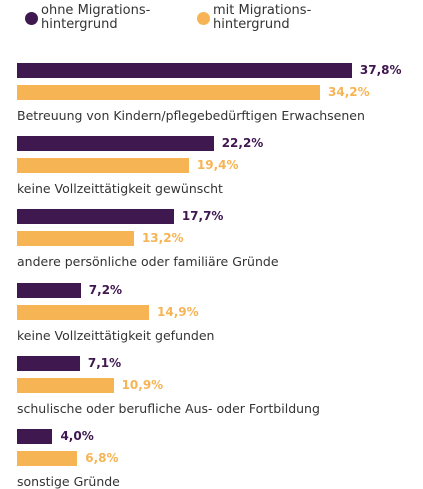 The height and width of the screenshot is (489, 423). I want to click on value-label: 13,2%, so click(162, 238).